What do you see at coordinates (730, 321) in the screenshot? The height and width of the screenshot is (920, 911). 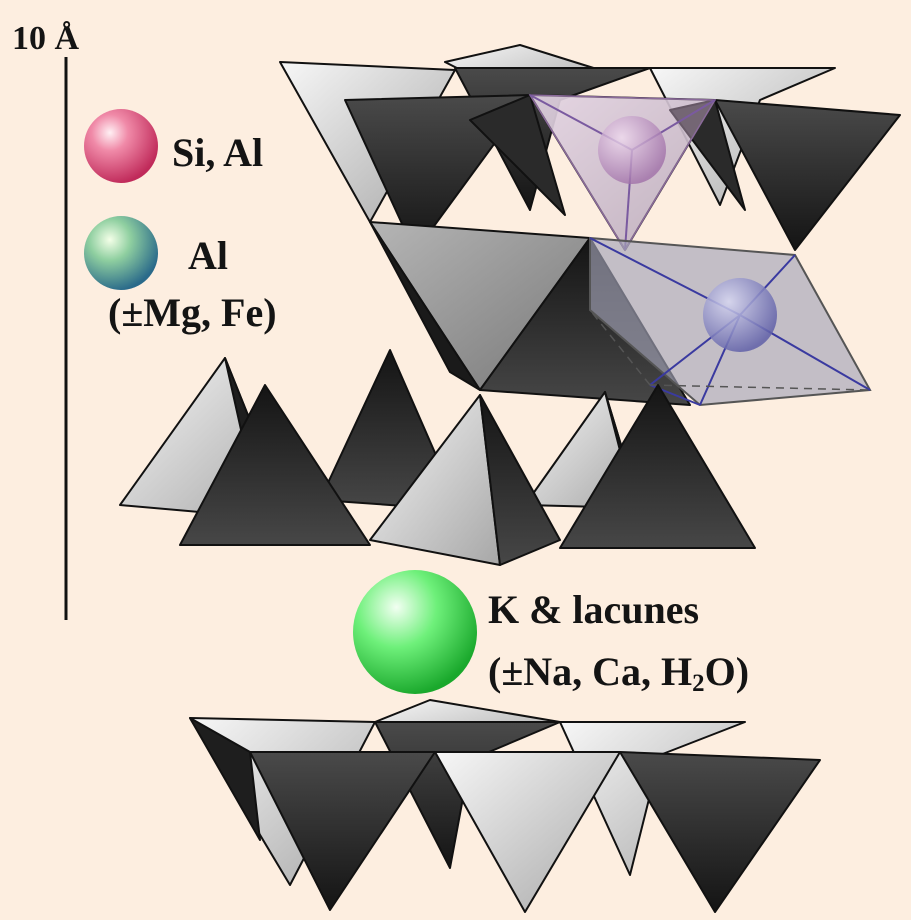 I see `highlighted-octahedron` at bounding box center [730, 321].